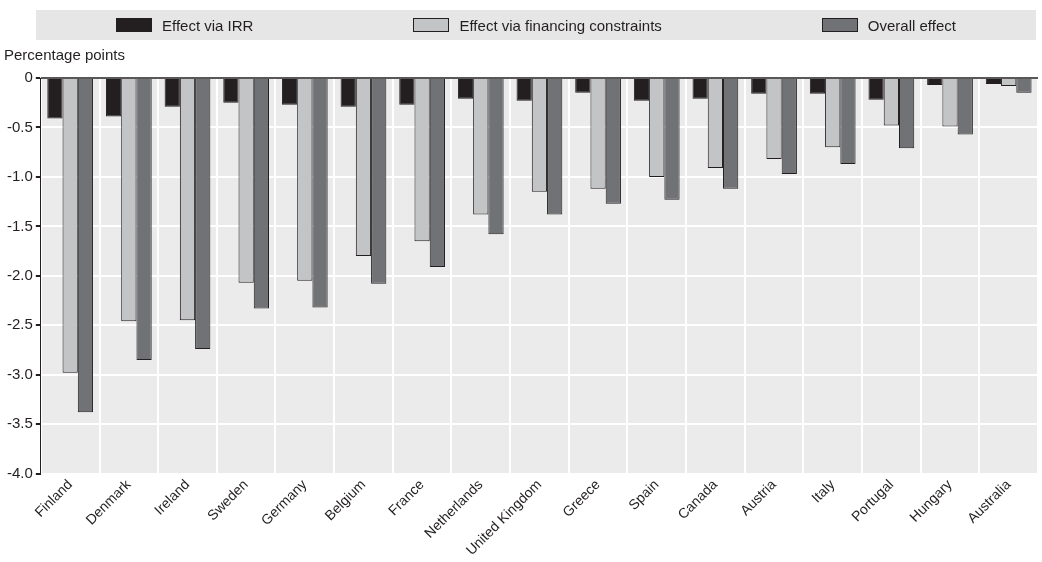 Image resolution: width=1042 pixels, height=562 pixels. I want to click on y-tick-label: -2.5, so click(19, 324).